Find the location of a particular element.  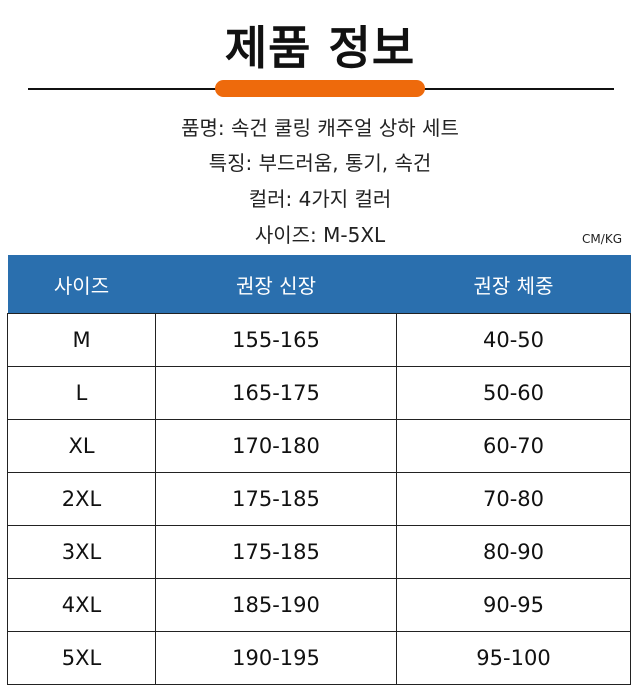

table-row: XL 170-180 60-70 is located at coordinates (319, 446).